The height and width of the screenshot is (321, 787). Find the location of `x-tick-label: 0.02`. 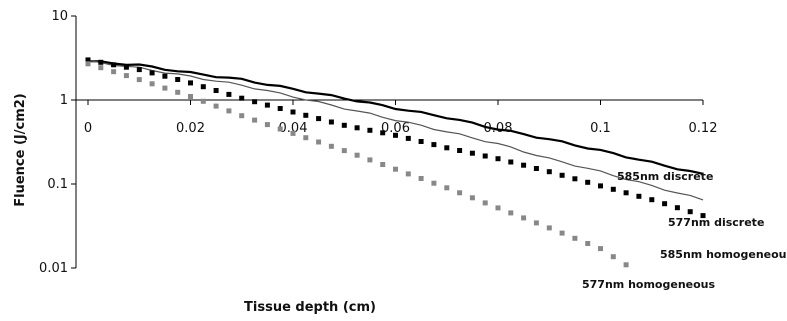

x-tick-label: 0.02 is located at coordinates (190, 128).